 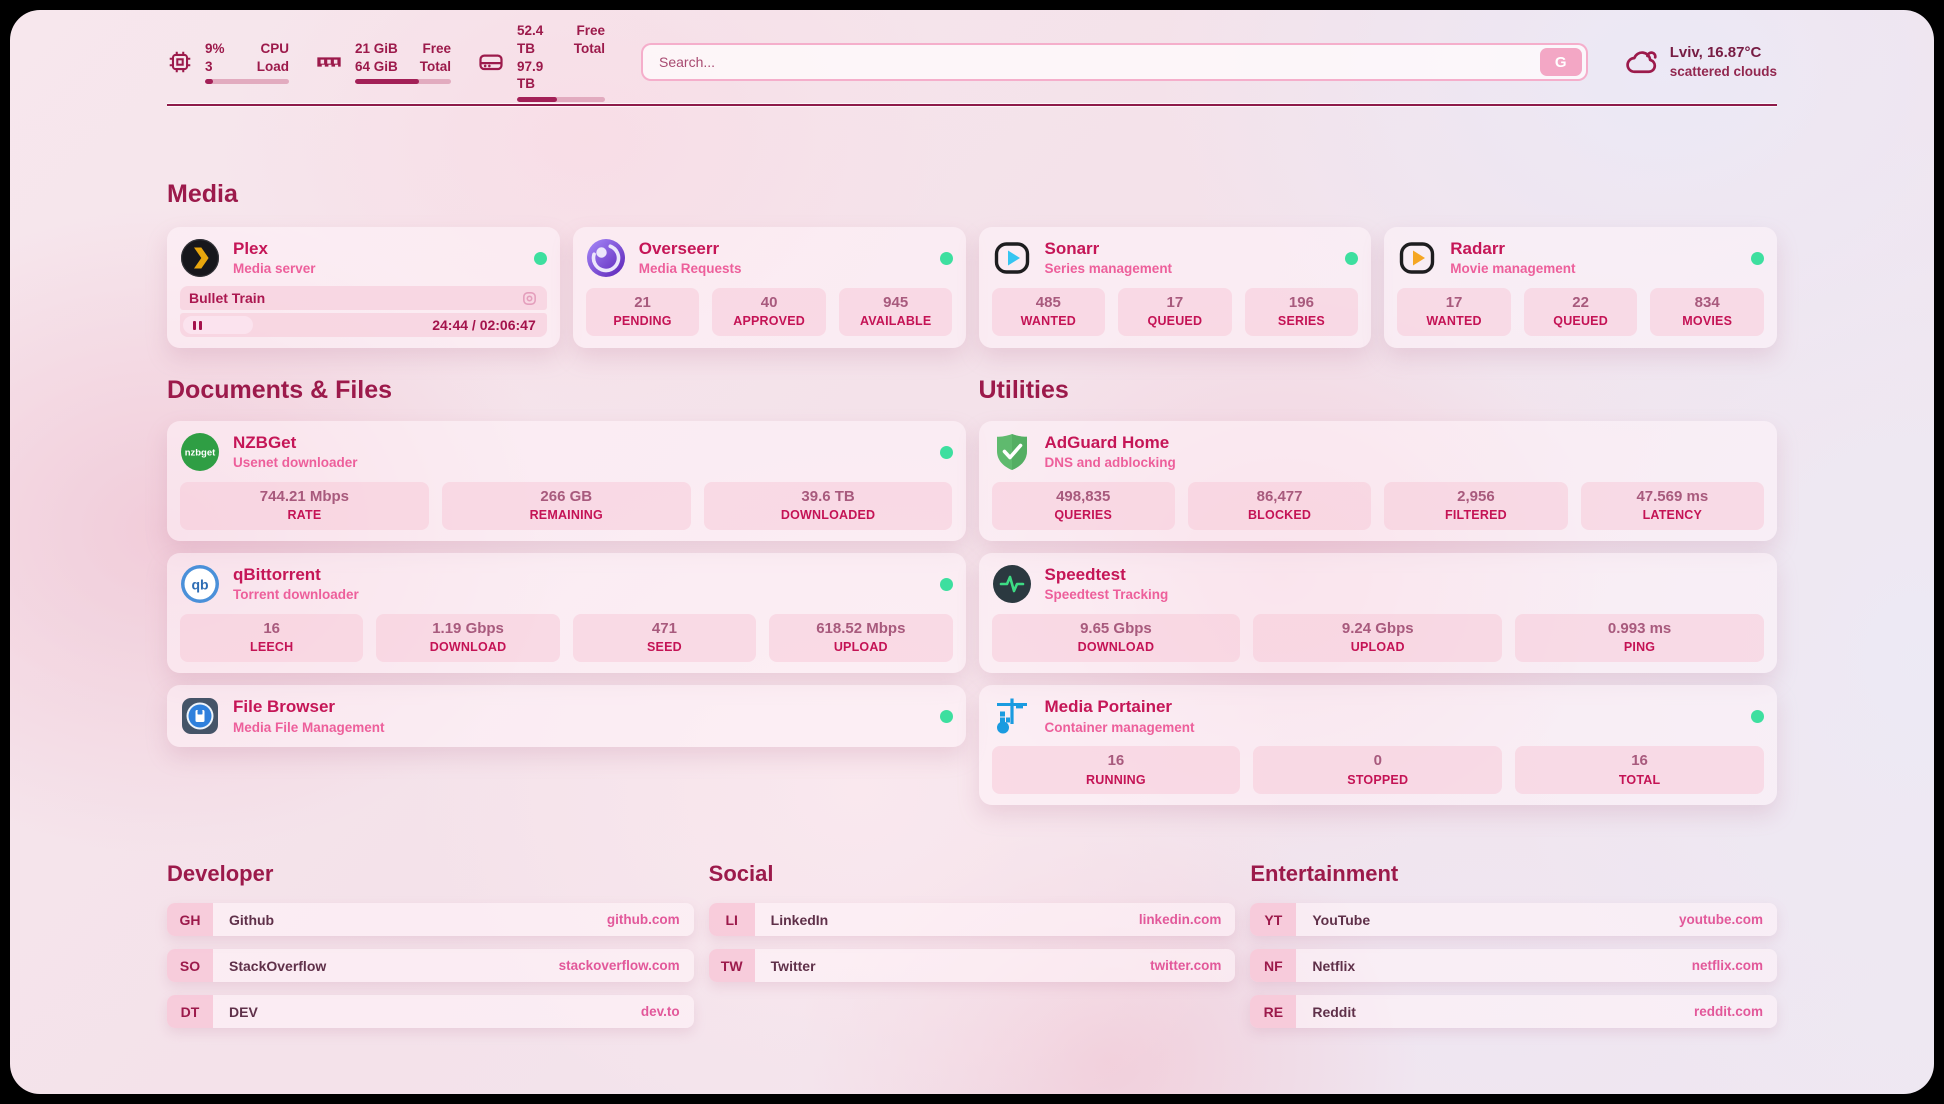 I want to click on stat-value: 86,477, so click(x=1279, y=496).